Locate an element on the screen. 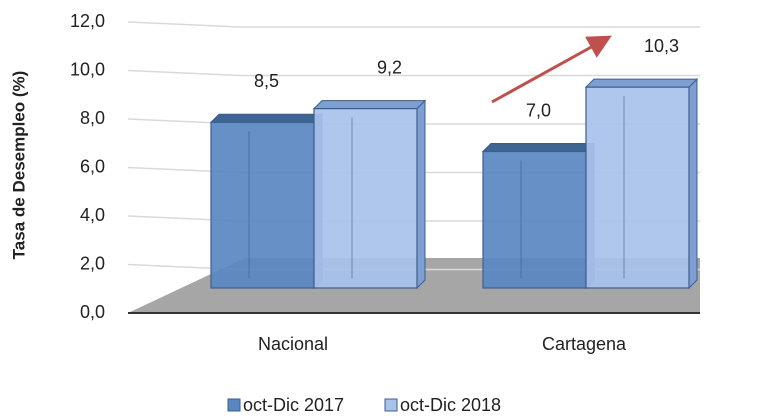 This screenshot has height=418, width=767. y-tick-label: 8,0 is located at coordinates (92, 118).